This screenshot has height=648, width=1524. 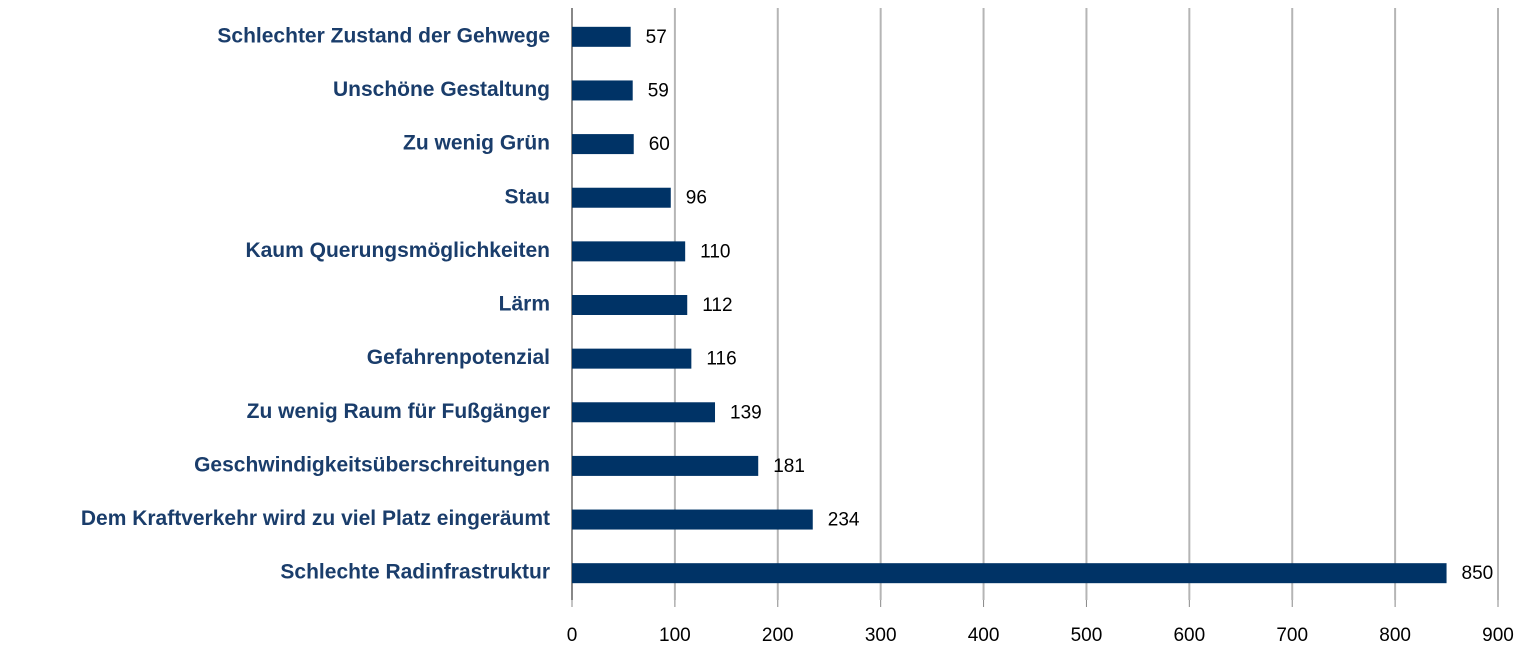 I want to click on category-label: Stau, so click(x=527, y=196).